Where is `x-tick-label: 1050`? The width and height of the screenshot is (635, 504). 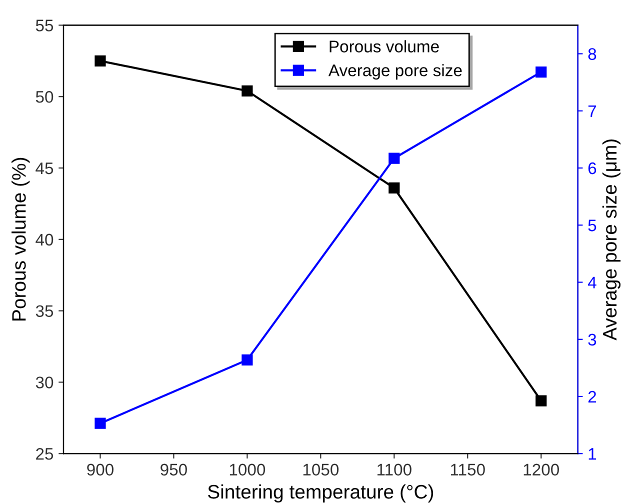
x-tick-label: 1050 is located at coordinates (321, 470).